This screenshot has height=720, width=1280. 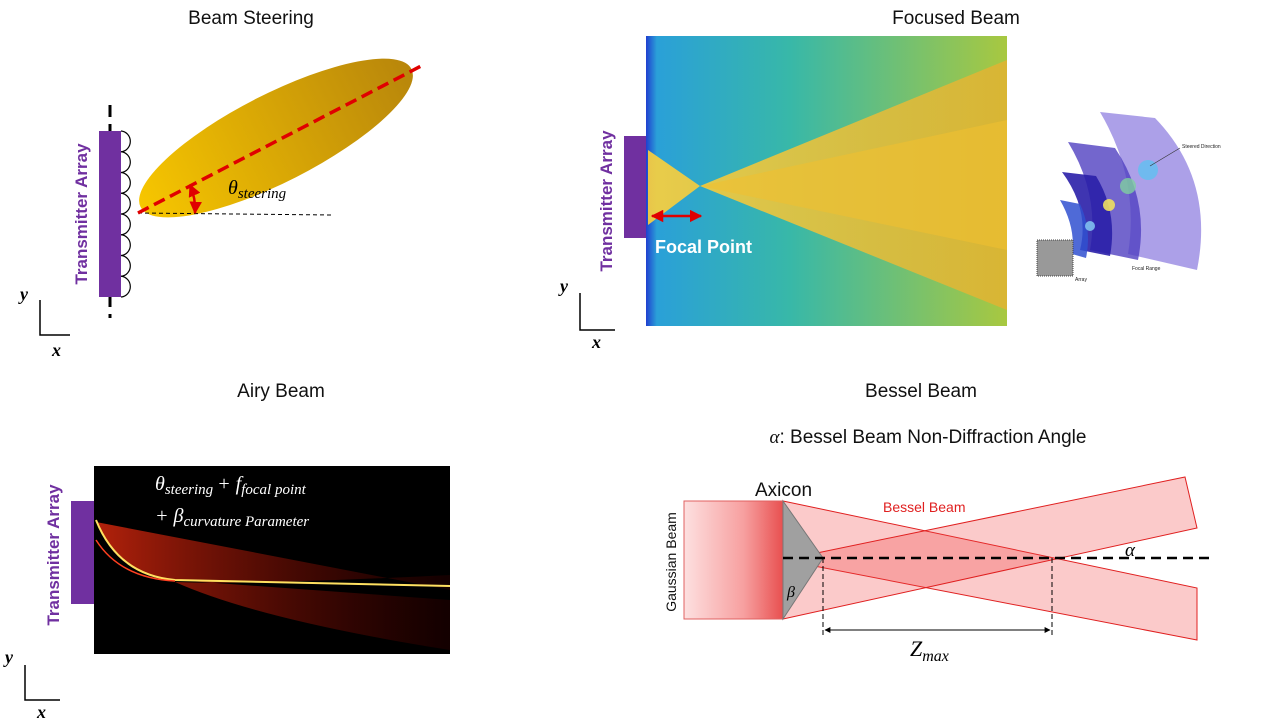 I want to click on inset-label: Array, so click(x=1081, y=280).